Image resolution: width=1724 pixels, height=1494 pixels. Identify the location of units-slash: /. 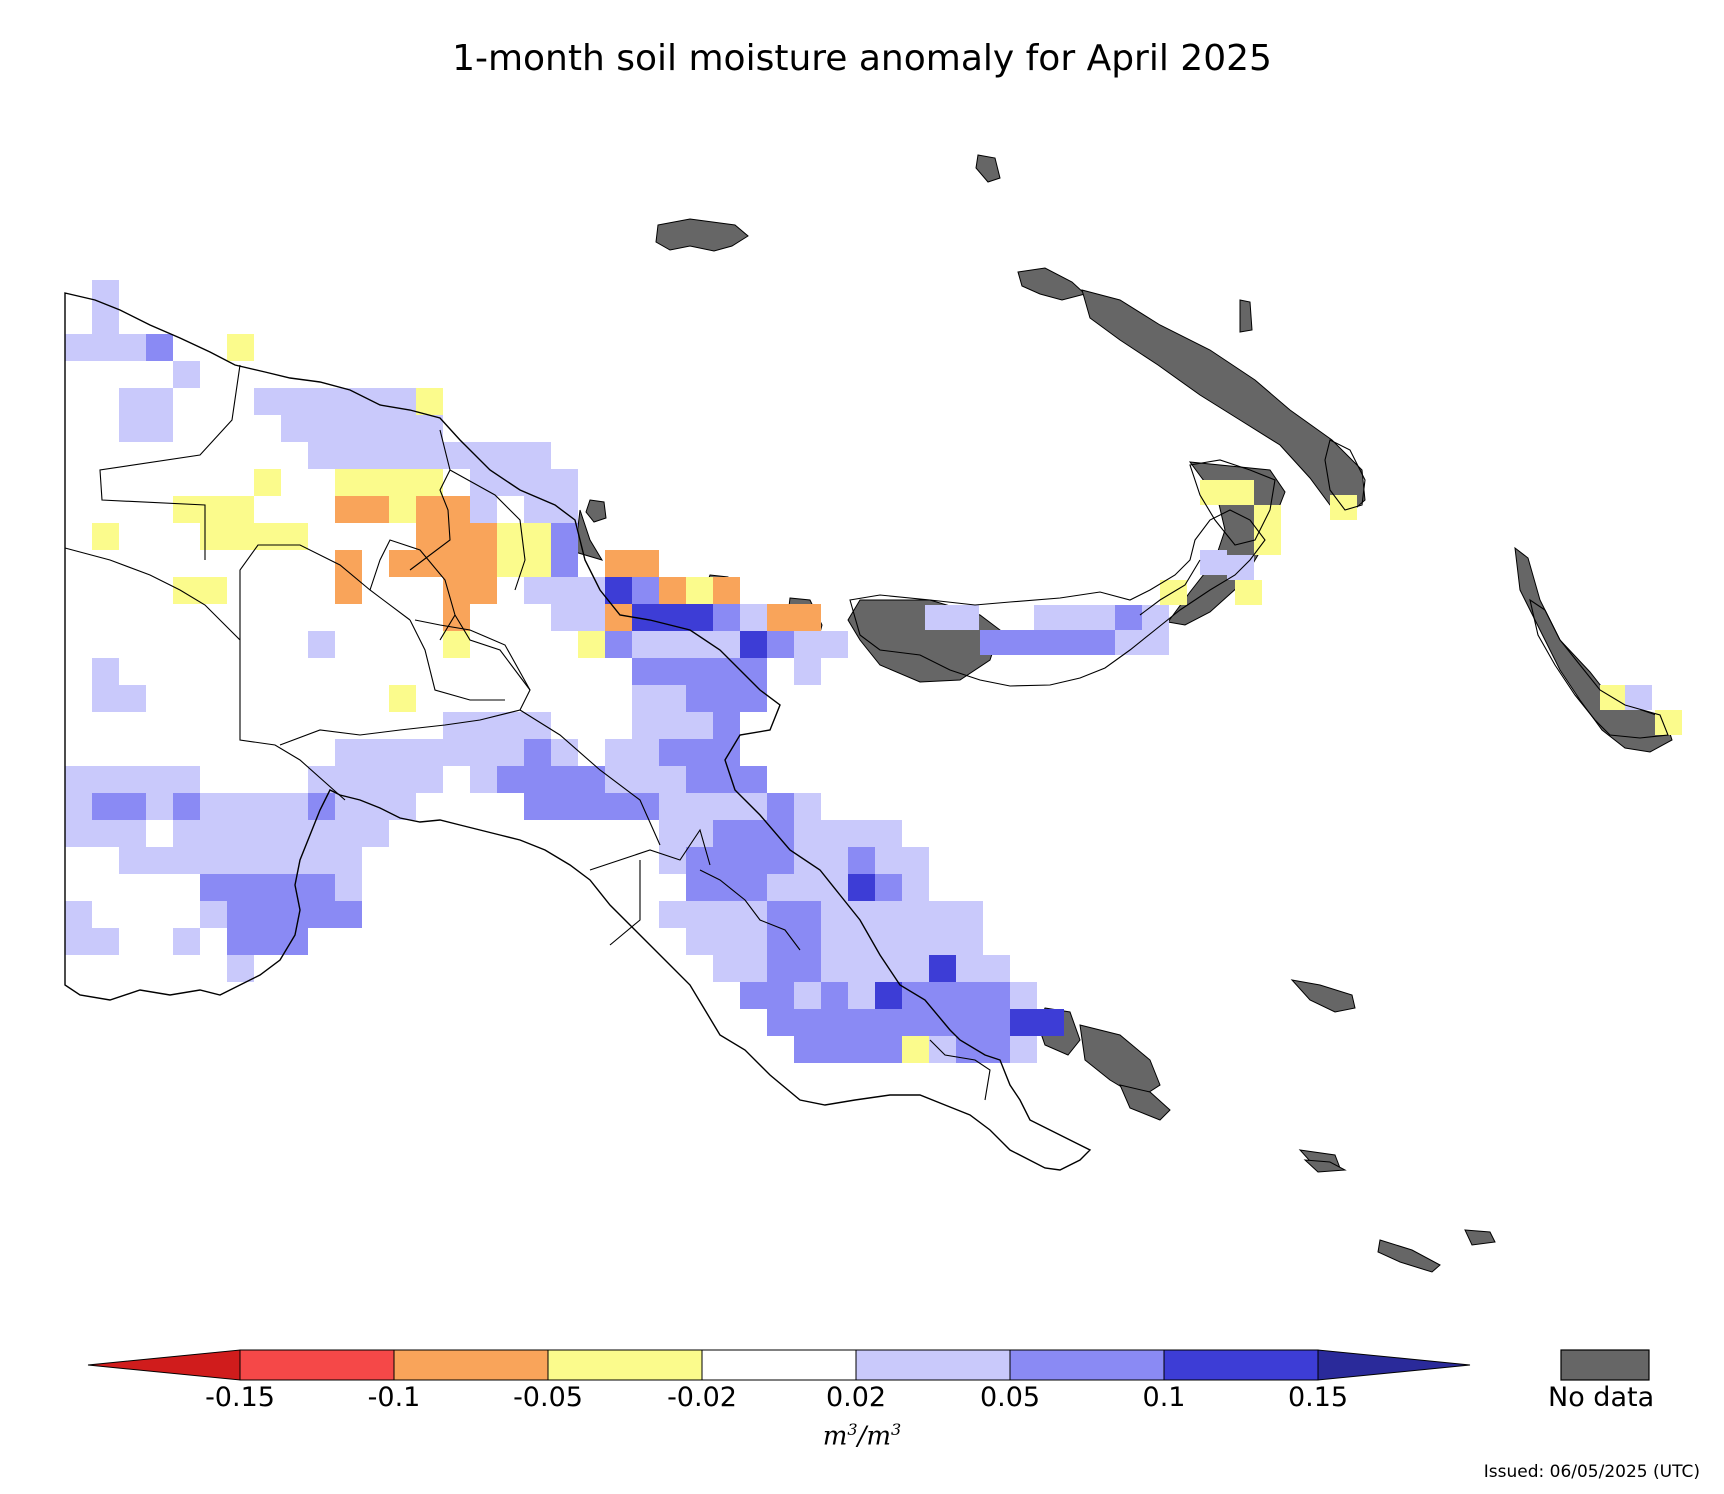
(862, 1436).